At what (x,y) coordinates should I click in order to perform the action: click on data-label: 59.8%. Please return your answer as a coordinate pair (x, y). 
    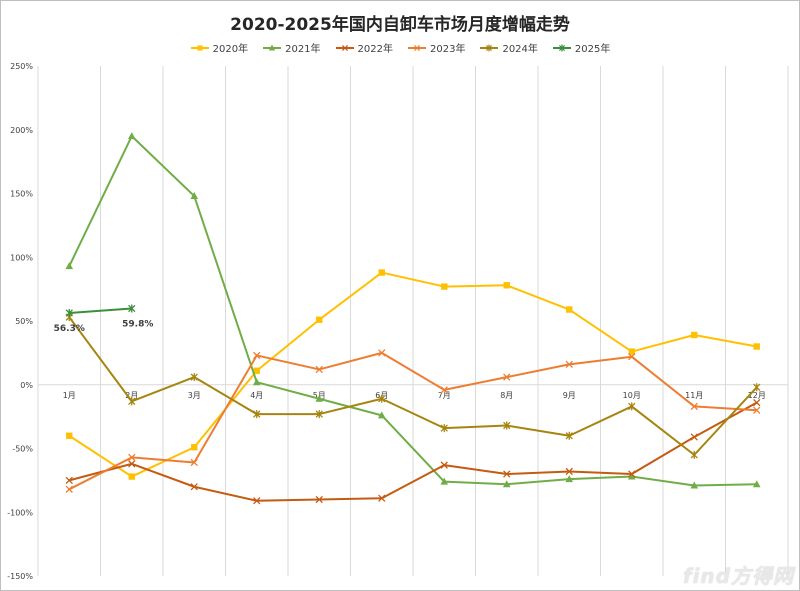
    Looking at the image, I should click on (137, 325).